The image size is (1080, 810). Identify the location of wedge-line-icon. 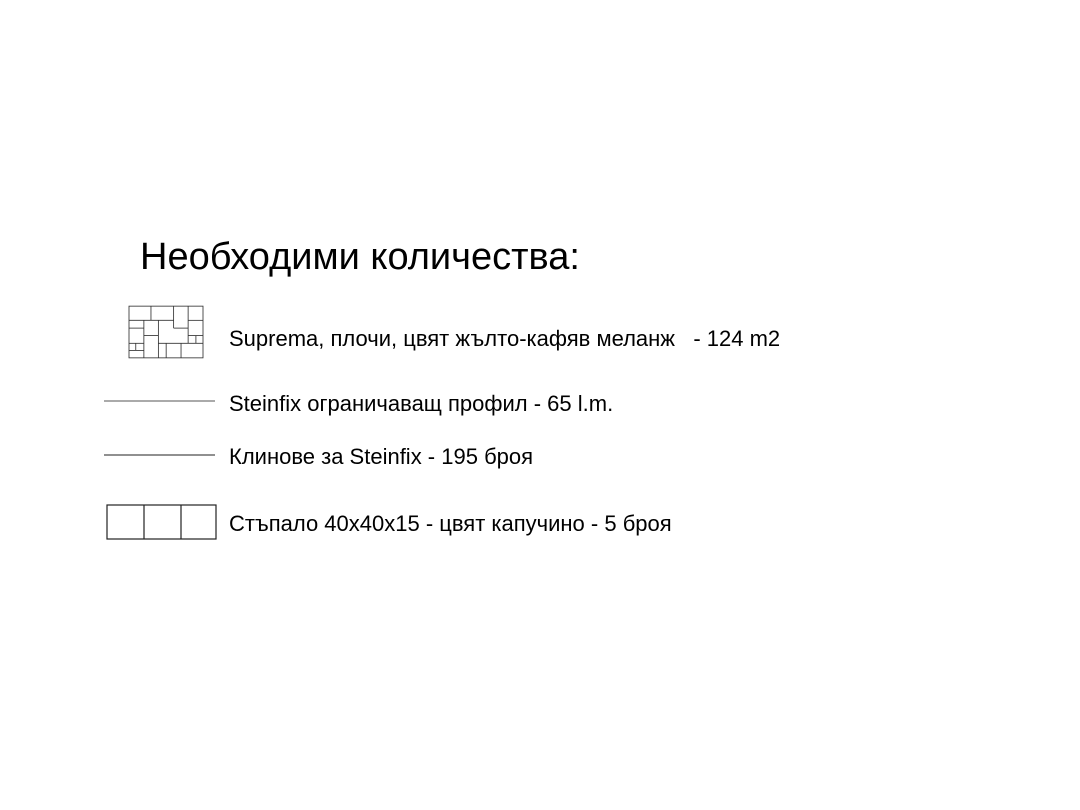
(159, 455).